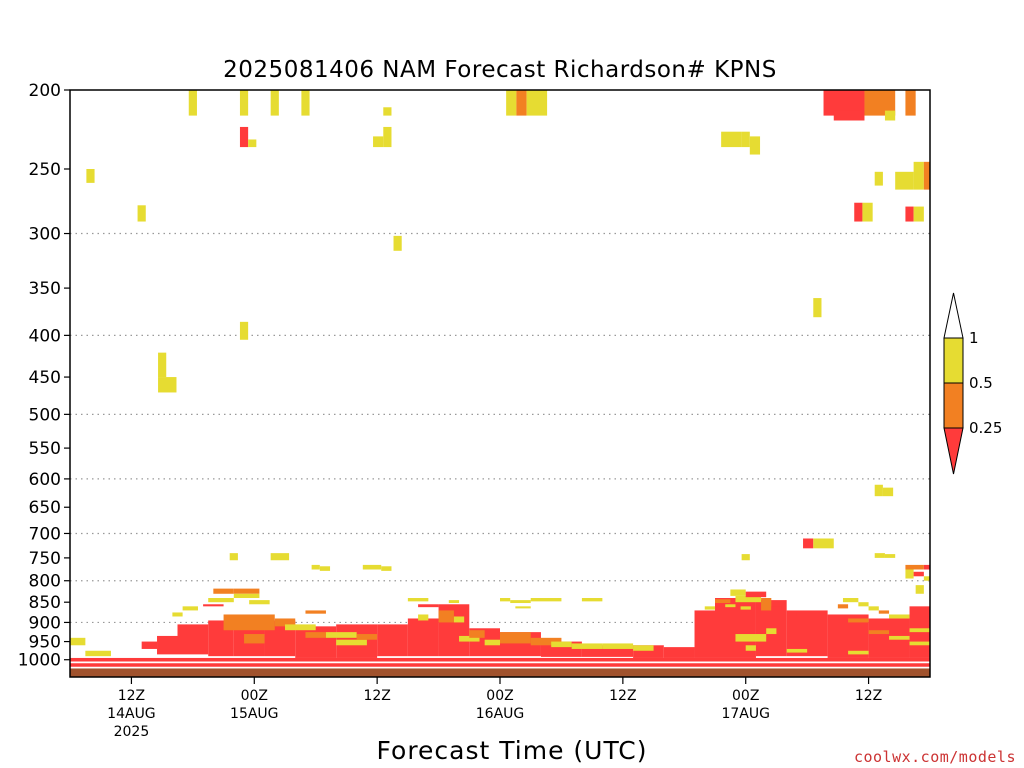  What do you see at coordinates (953, 405) in the screenshot?
I see `legend-bin-0.25-0.5` at bounding box center [953, 405].